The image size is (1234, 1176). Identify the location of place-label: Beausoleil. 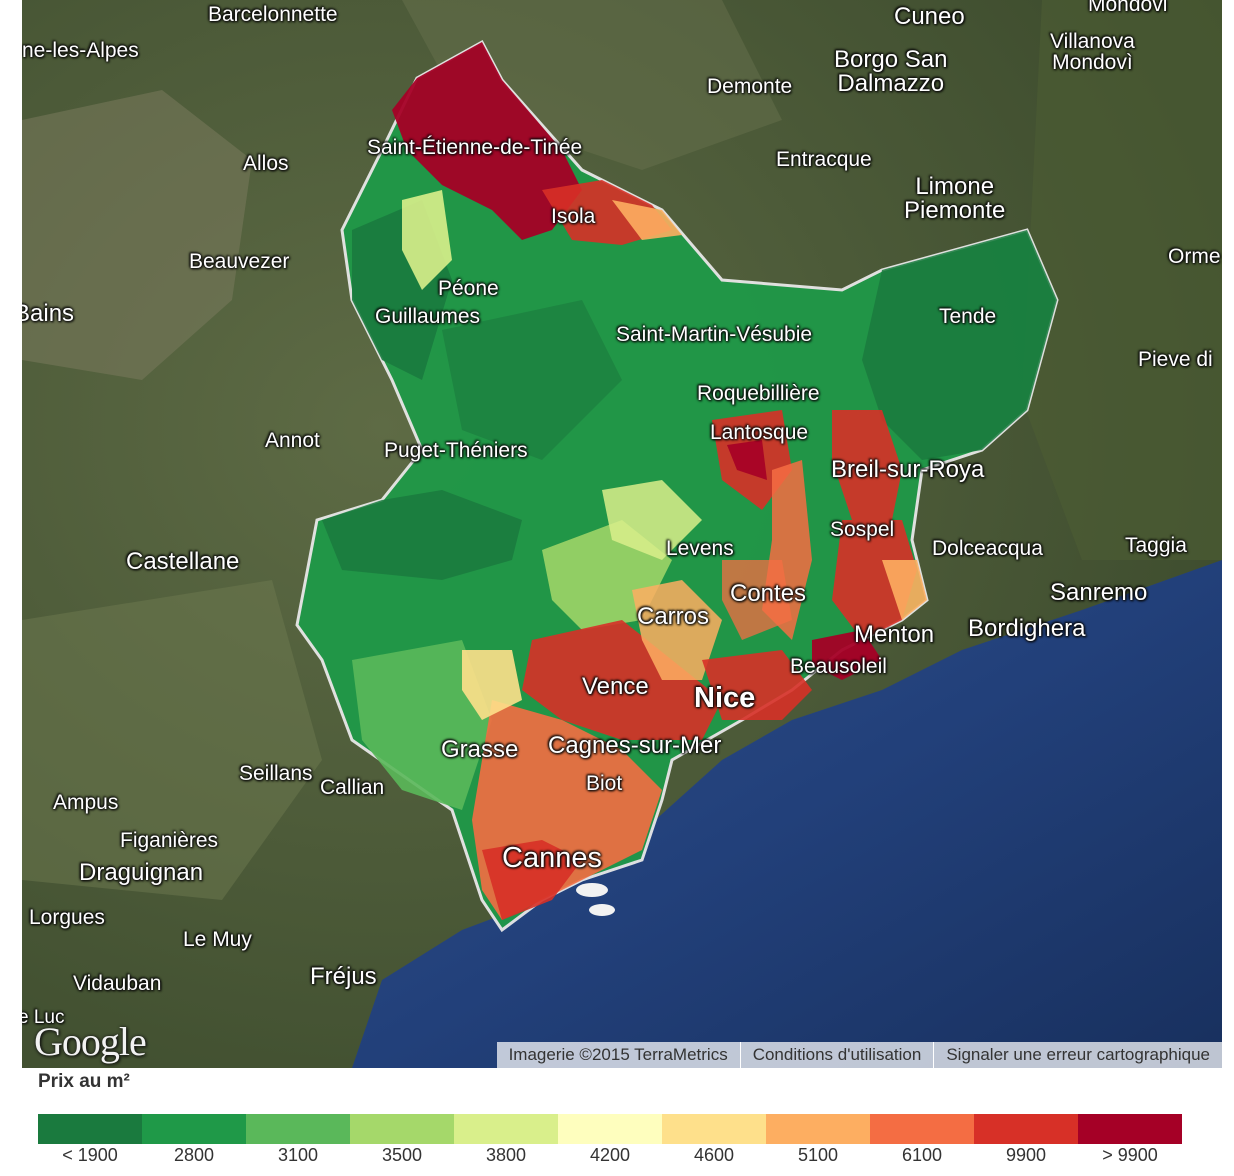
(838, 666).